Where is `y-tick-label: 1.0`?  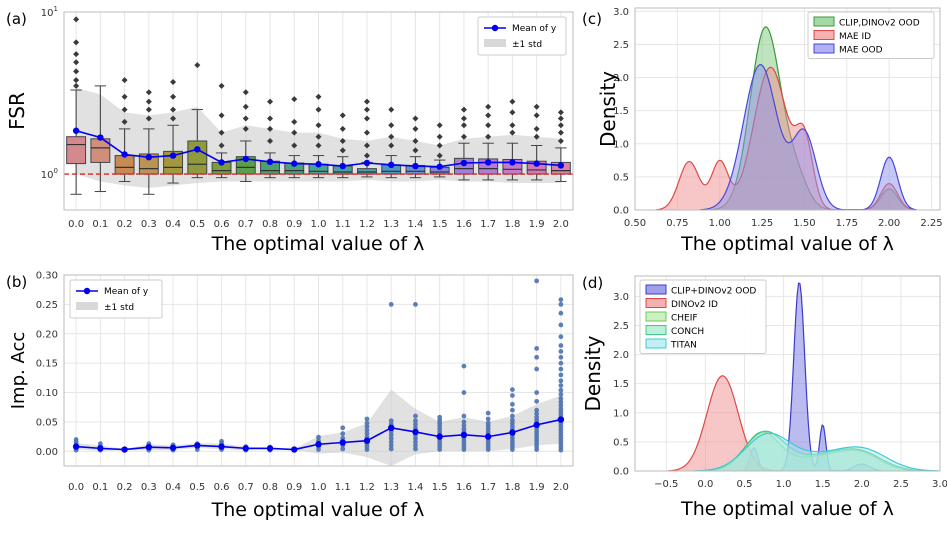 y-tick-label: 1.0 is located at coordinates (621, 413).